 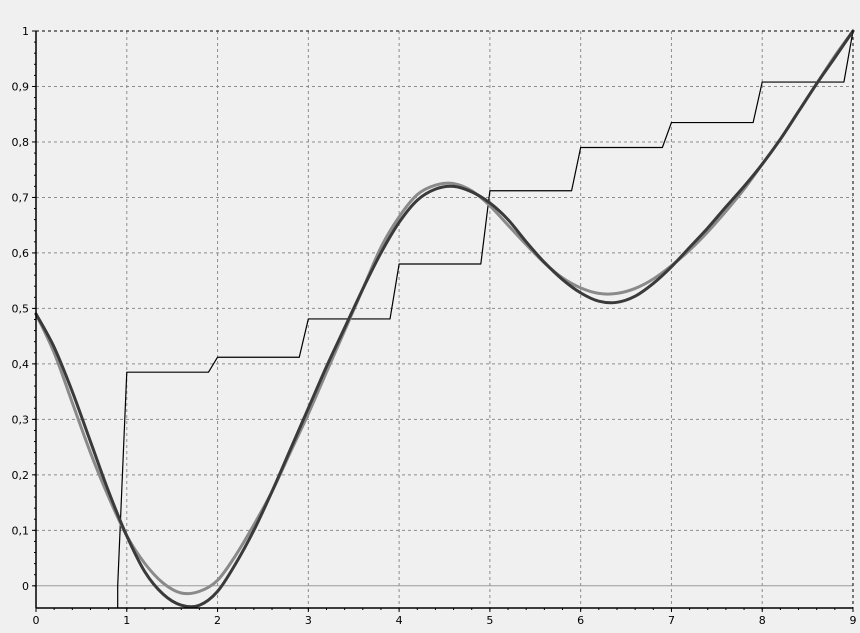 I want to click on y-tick-label: 0,5, so click(x=21, y=308).